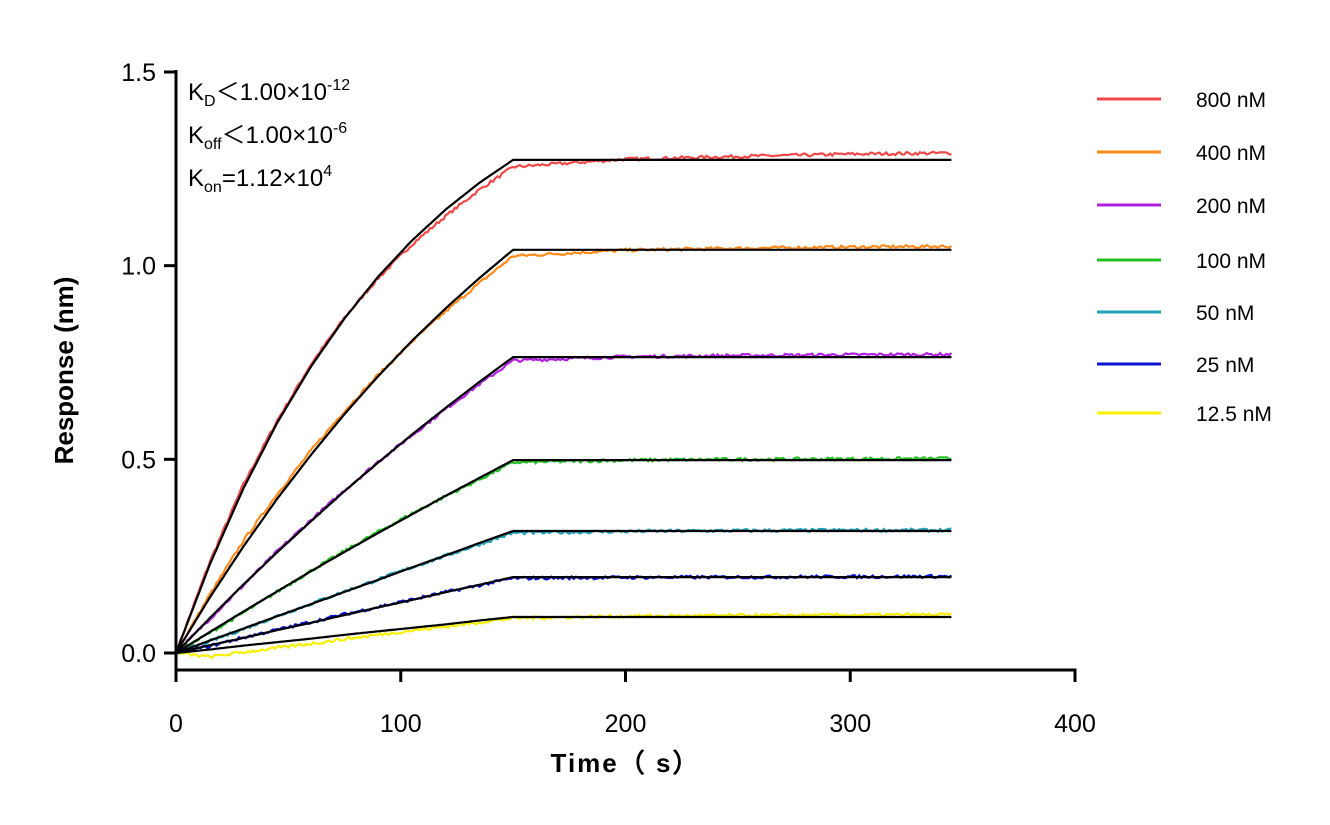  I want to click on legend-label: 12.5 nM, so click(1234, 414).